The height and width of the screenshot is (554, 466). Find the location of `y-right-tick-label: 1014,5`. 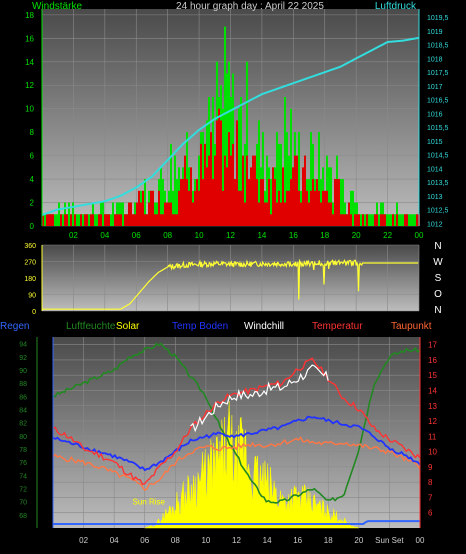

y-right-tick-label: 1014,5 is located at coordinates (438, 156).